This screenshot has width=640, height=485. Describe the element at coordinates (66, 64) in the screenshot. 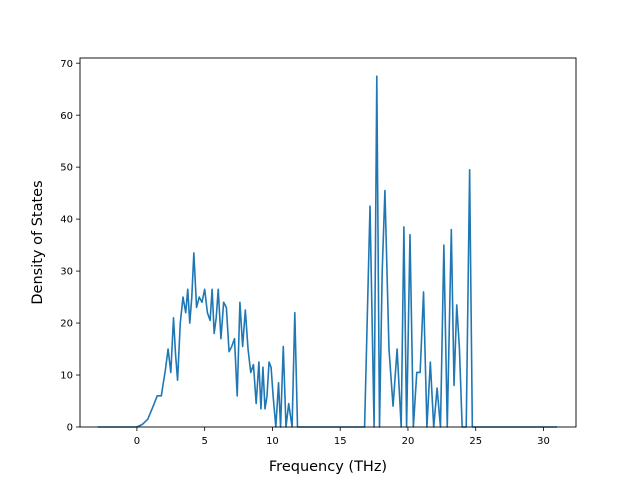

I see `y-tick-label: 70` at that location.